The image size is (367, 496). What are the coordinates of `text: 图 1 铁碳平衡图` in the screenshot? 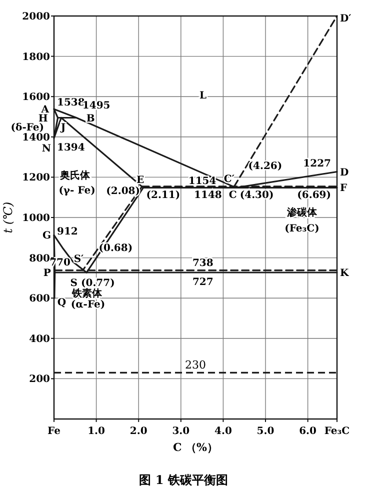 It's located at (183, 480).